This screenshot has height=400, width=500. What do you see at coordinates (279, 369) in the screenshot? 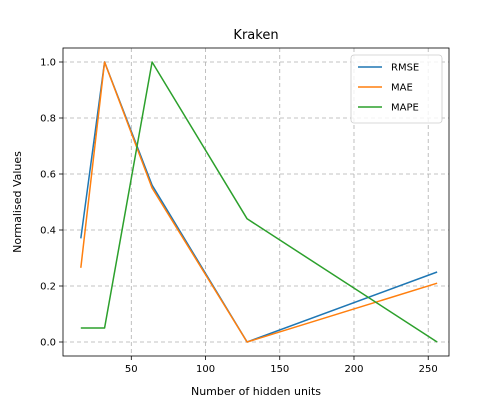
I see `x-tick-label: 150` at bounding box center [279, 369].